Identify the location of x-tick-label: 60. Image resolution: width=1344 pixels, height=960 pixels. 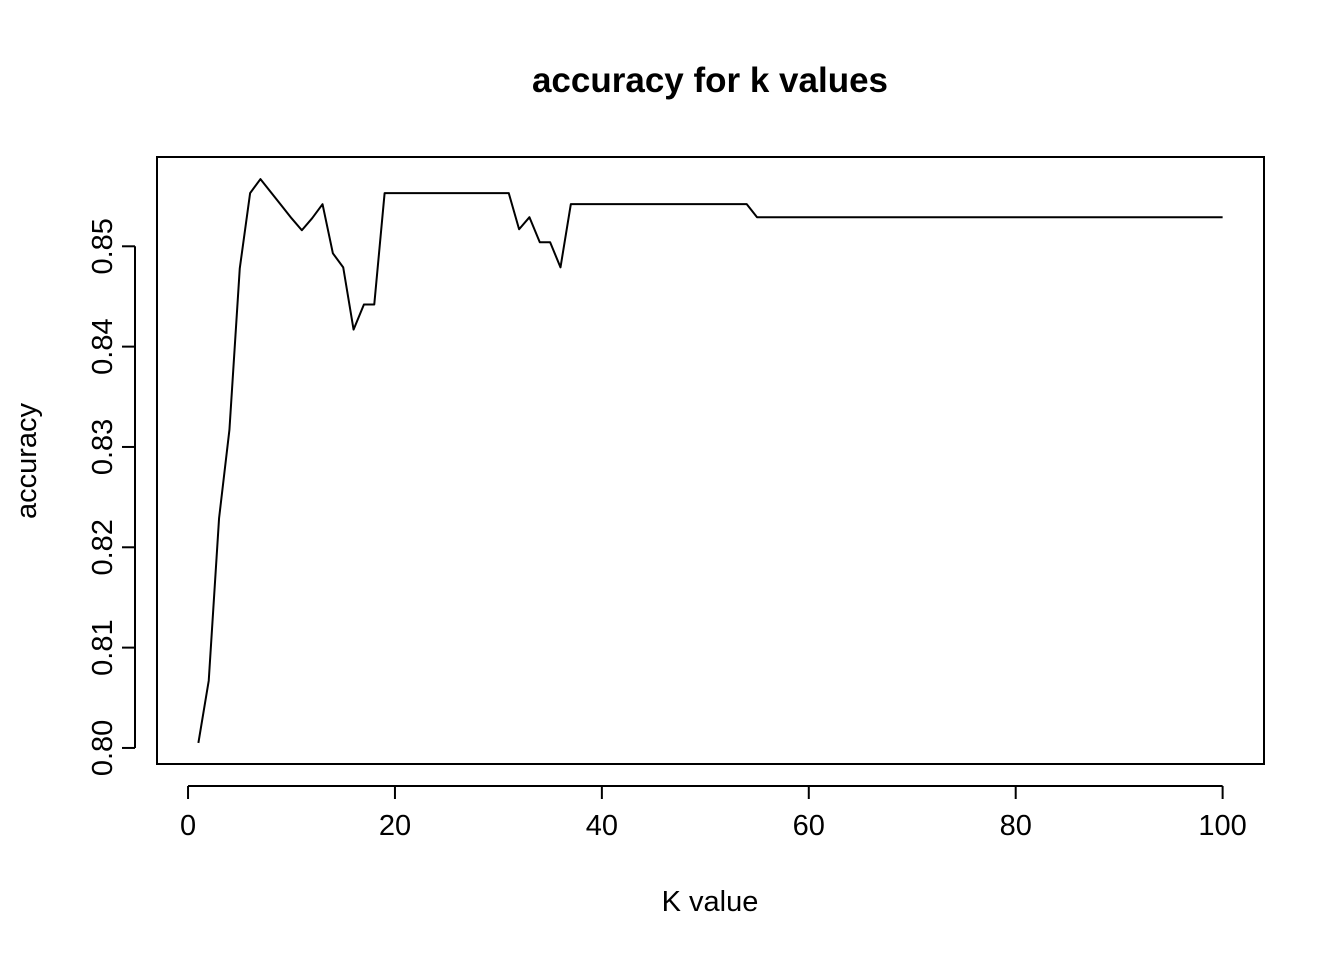
(809, 826).